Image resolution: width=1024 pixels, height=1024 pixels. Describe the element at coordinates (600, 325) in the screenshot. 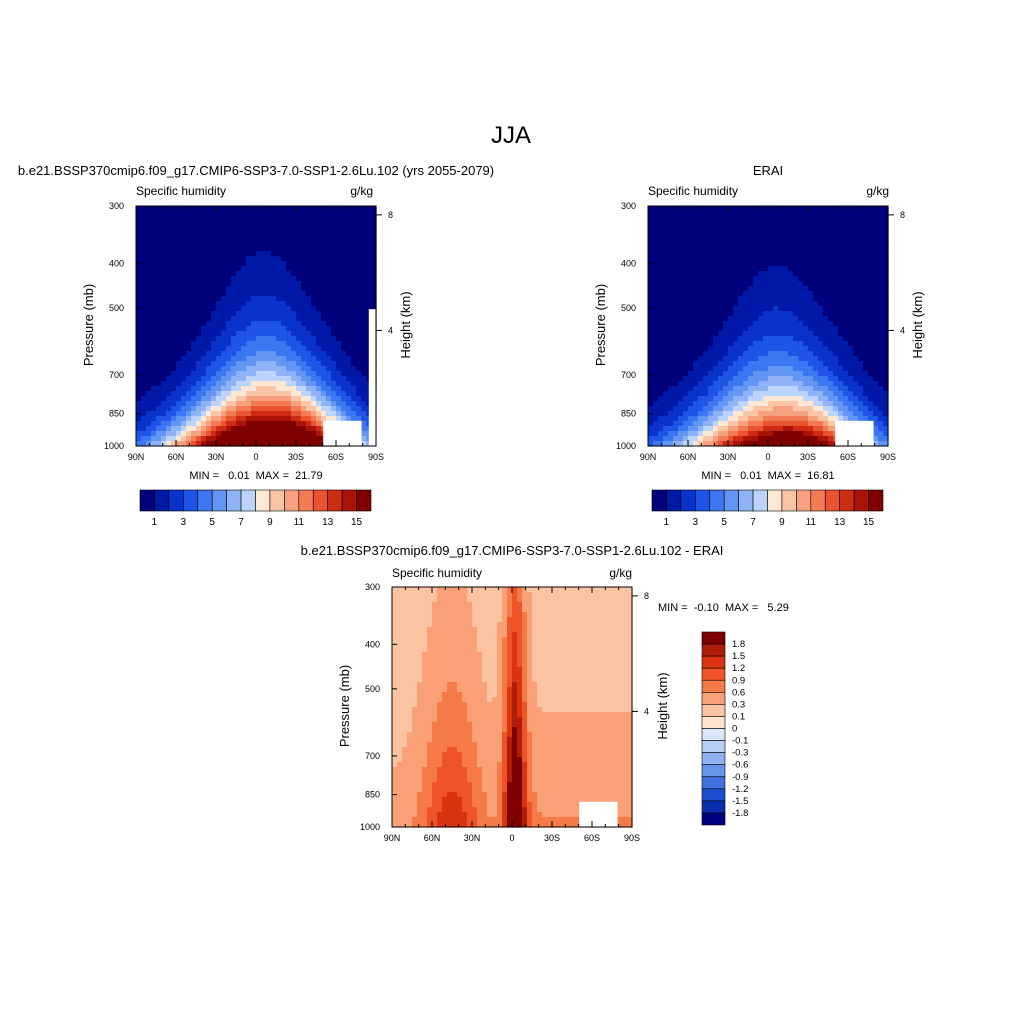

I see `y-axis-label: Pressure (mb)` at that location.